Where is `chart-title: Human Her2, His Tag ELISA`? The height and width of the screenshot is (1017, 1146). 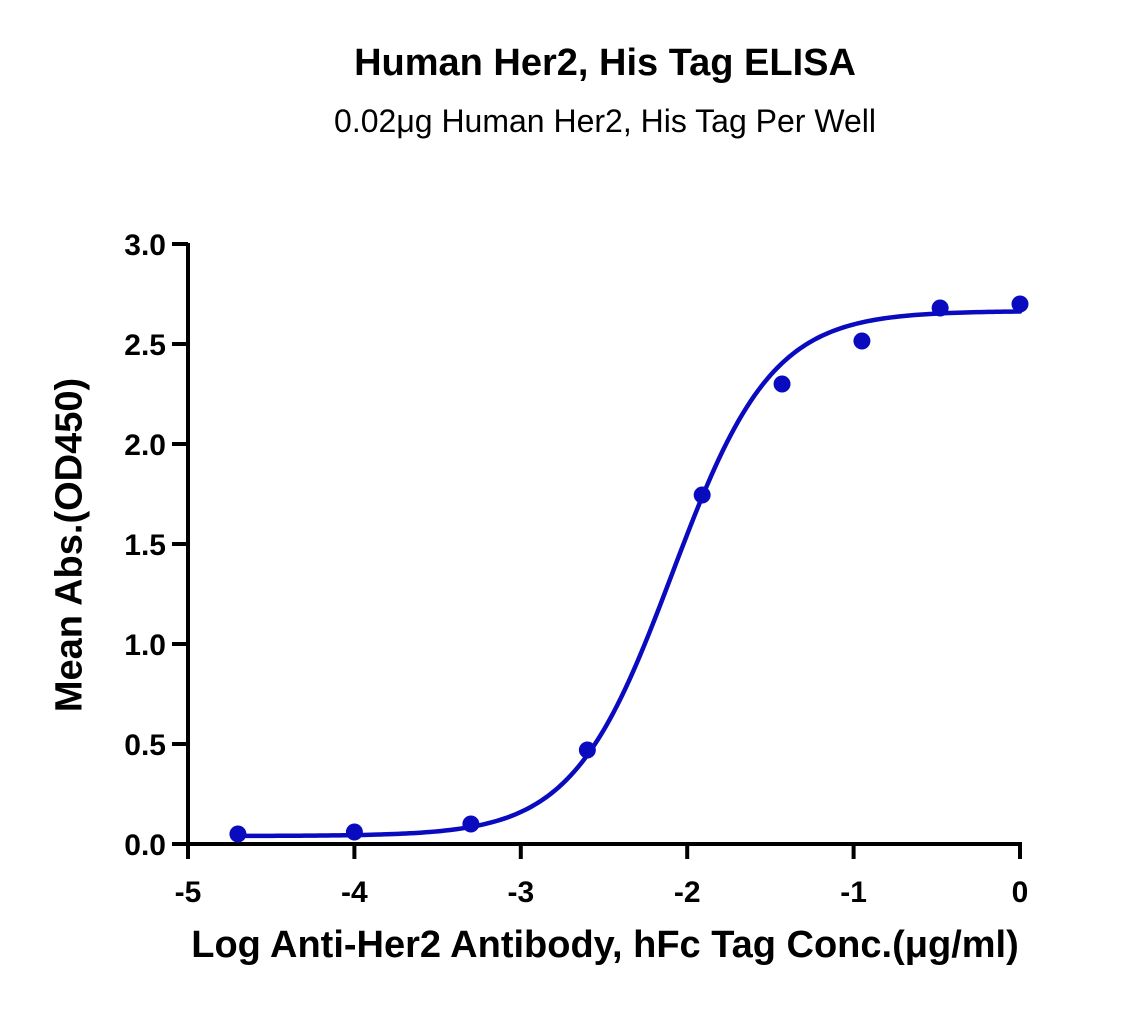 chart-title: Human Her2, His Tag ELISA is located at coordinates (605, 63).